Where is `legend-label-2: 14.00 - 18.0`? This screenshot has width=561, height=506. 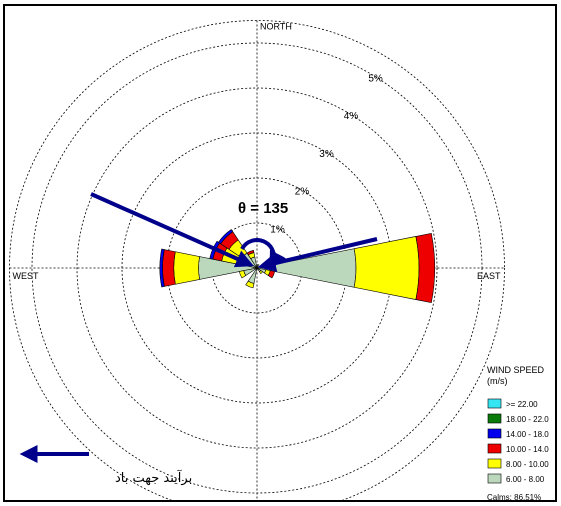 legend-label-2: 14.00 - 18.0 is located at coordinates (527, 434).